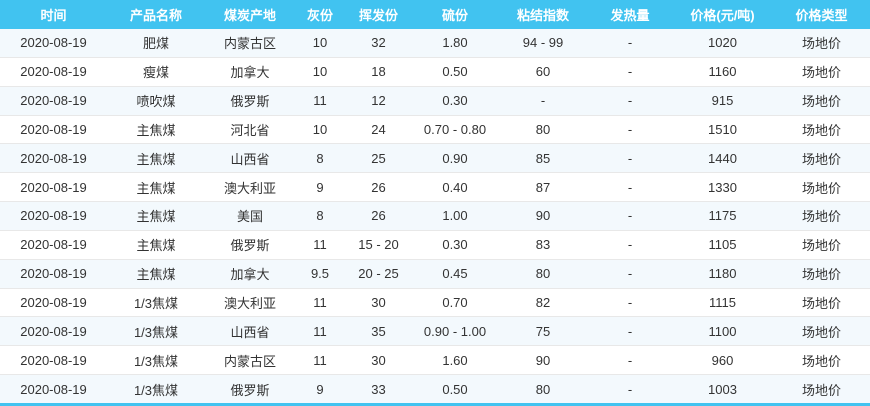 The width and height of the screenshot is (870, 406). Describe the element at coordinates (722, 15) in the screenshot. I see `column-header: 价格(元/吨)` at that location.